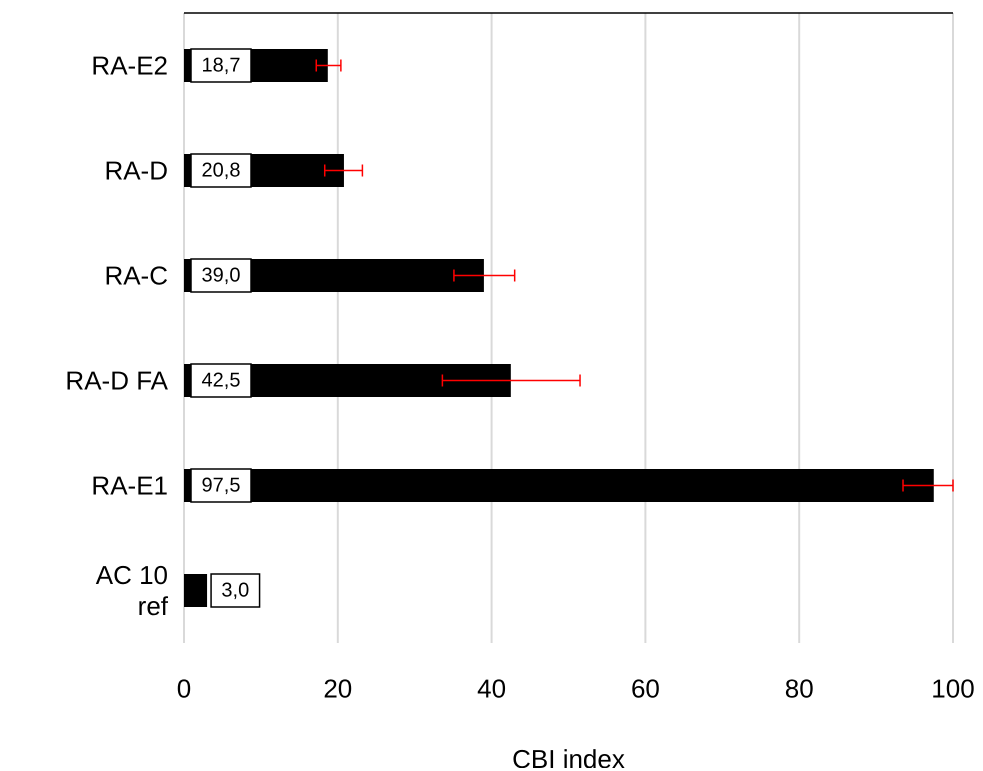 The height and width of the screenshot is (771, 983). I want to click on data-label: 42,5, so click(221, 381).